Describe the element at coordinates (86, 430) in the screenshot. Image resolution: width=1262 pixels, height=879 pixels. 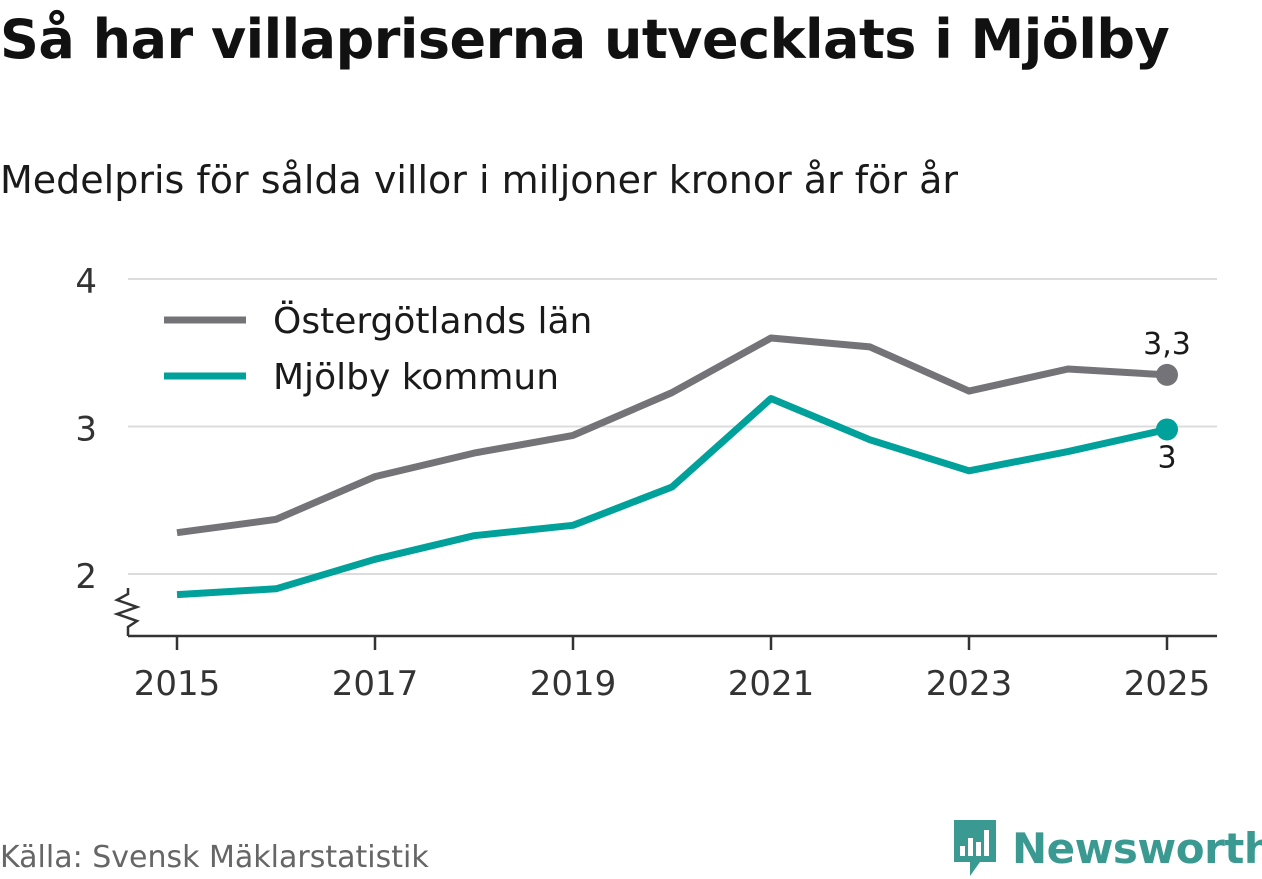
I see `y-tick-label: 3` at that location.